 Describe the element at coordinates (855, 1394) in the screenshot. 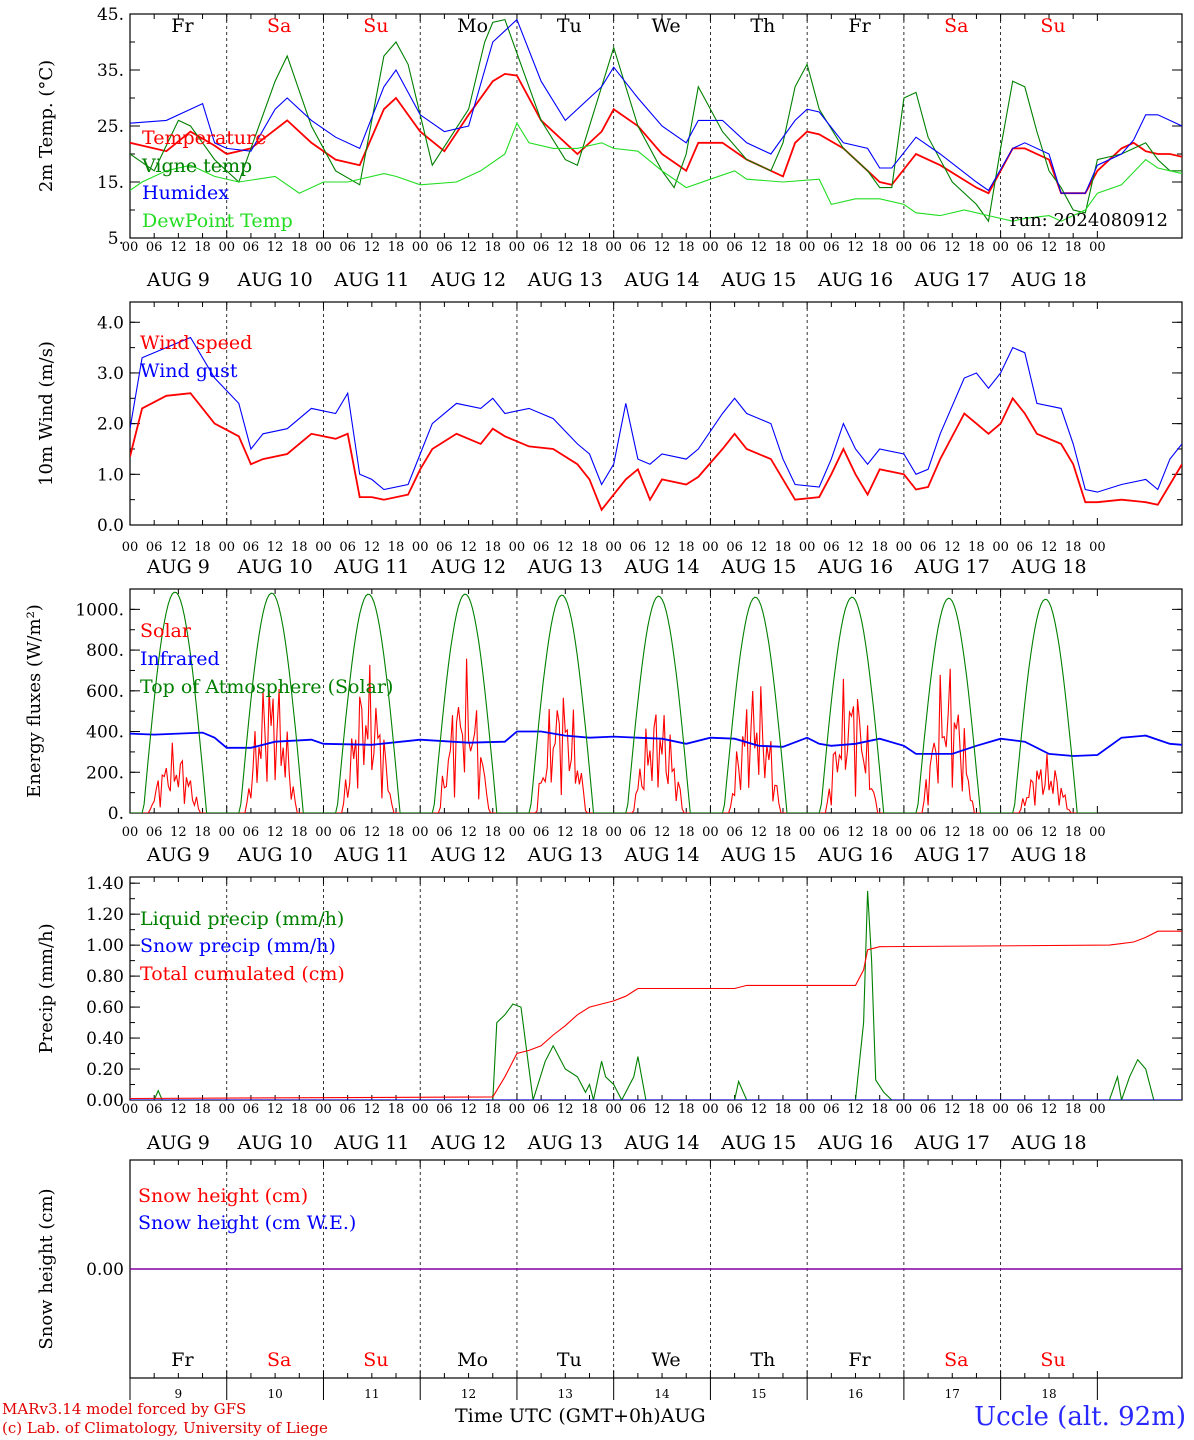

I see `day-number-label: 16` at that location.